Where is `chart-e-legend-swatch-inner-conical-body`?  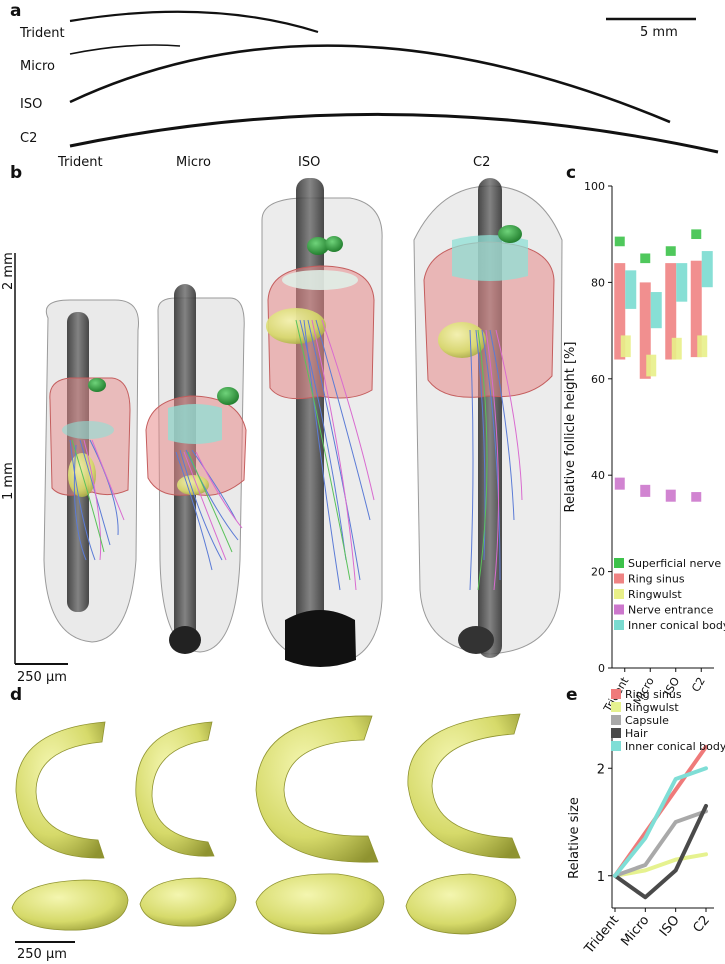 chart-e-legend-swatch-inner-conical-body is located at coordinates (616, 746).